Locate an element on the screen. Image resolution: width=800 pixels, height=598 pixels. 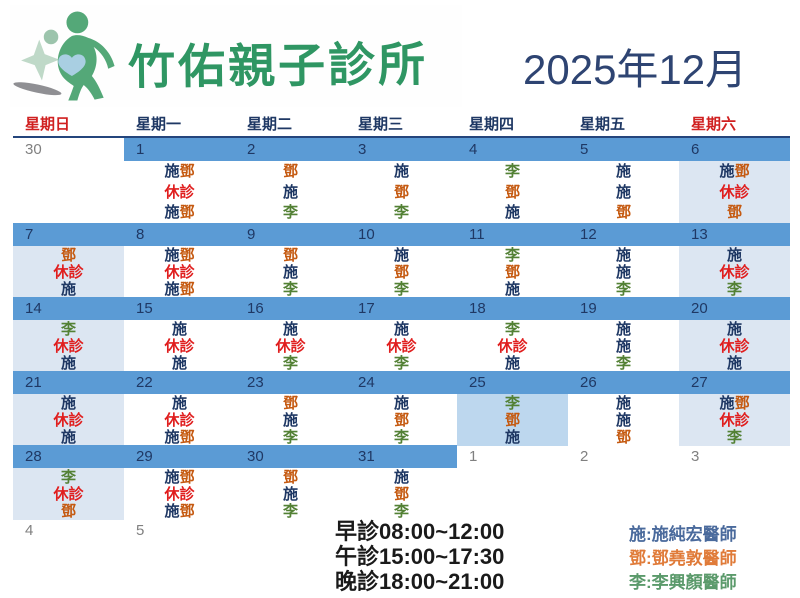
day-schedule-cell is located at coordinates (68, 192).